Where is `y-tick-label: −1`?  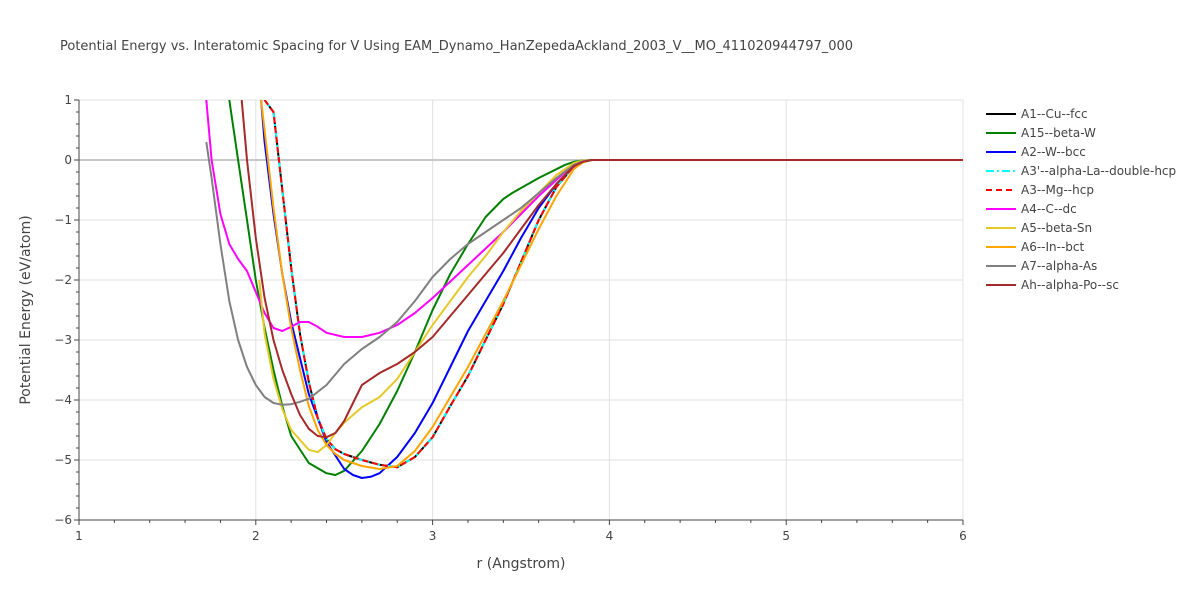
y-tick-label: −1 is located at coordinates (63, 220).